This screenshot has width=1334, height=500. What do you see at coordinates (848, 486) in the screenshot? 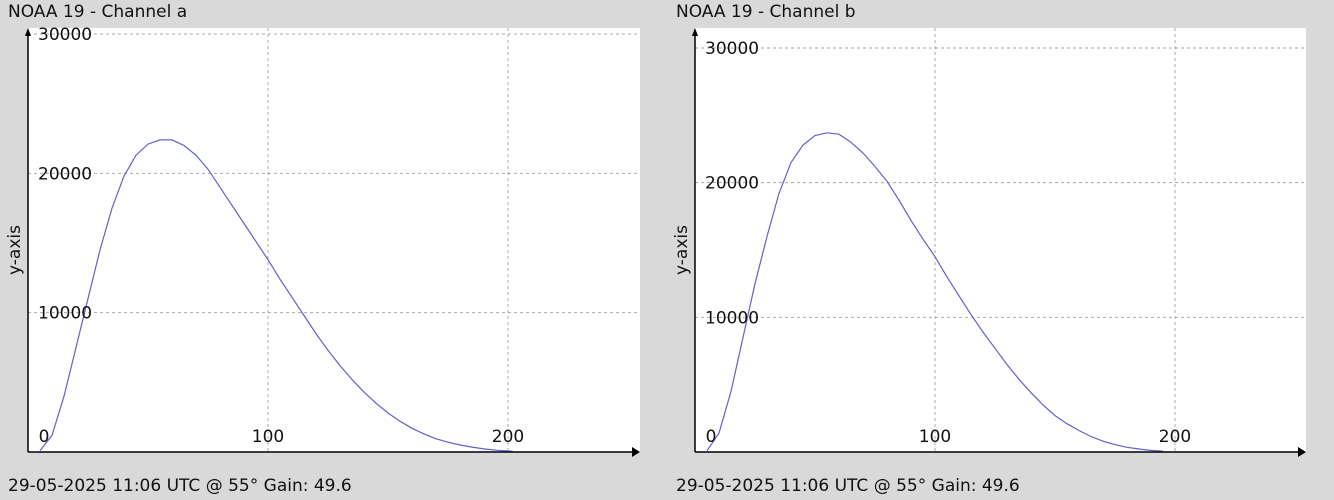
I see `channel-b-footer: 29-05-2025 11:06 UTC @ 55° Gain: 49.6` at bounding box center [848, 486].